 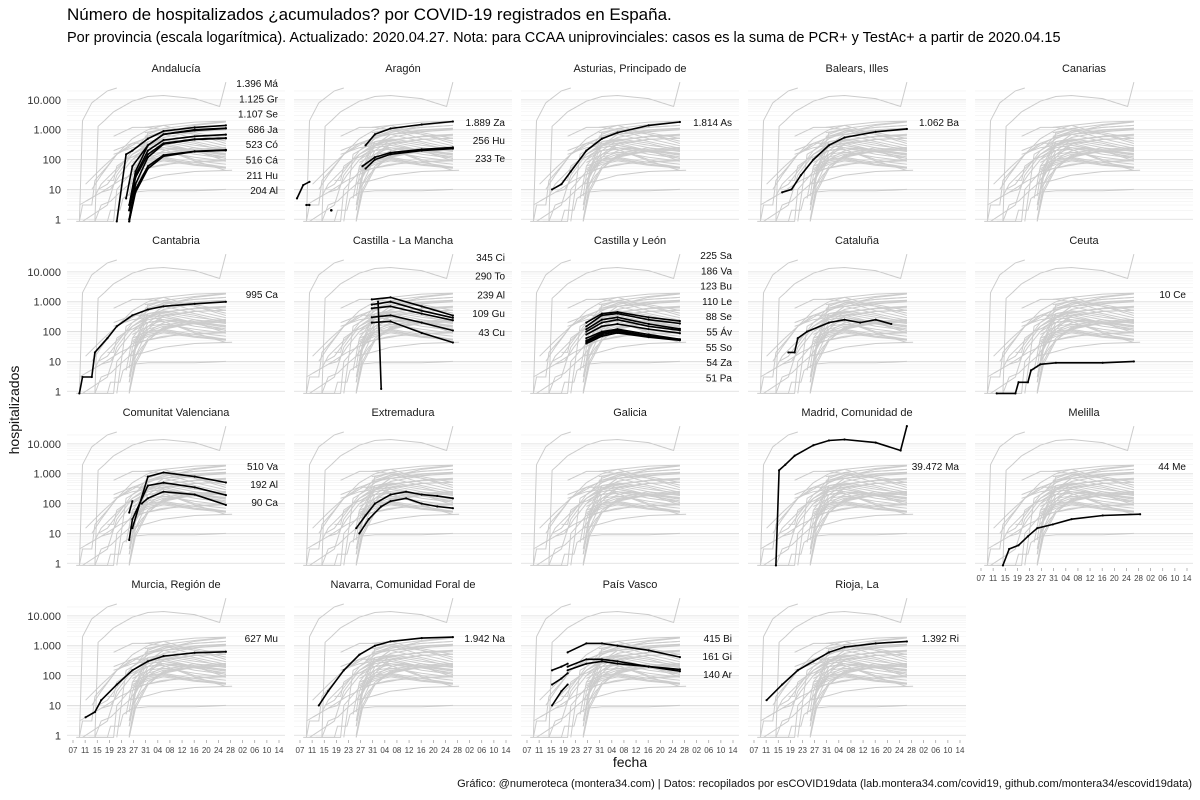 I want to click on series-end-label: 995 Ca, so click(x=262, y=295).